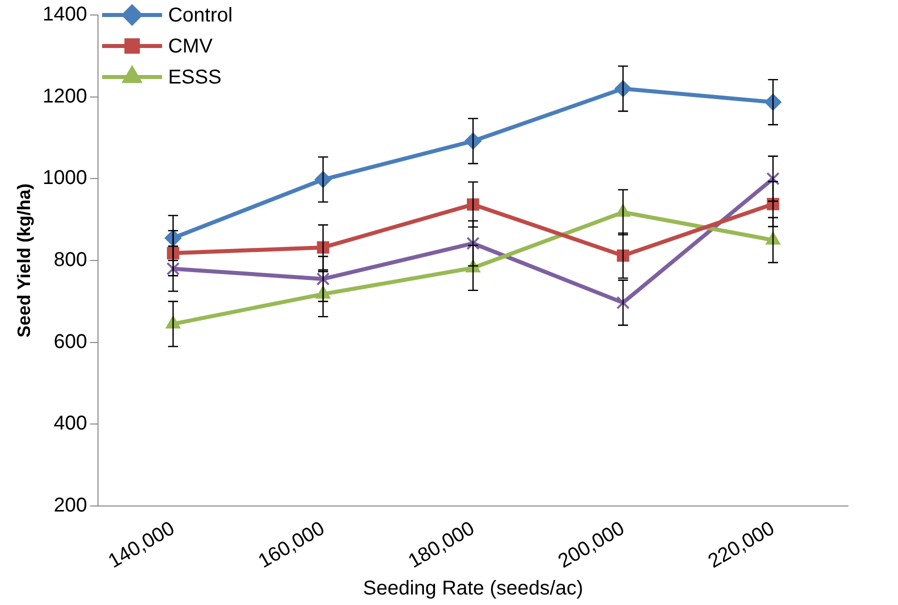 Image resolution: width=898 pixels, height=605 pixels. I want to click on y-tick-label: 1400, so click(65, 15).